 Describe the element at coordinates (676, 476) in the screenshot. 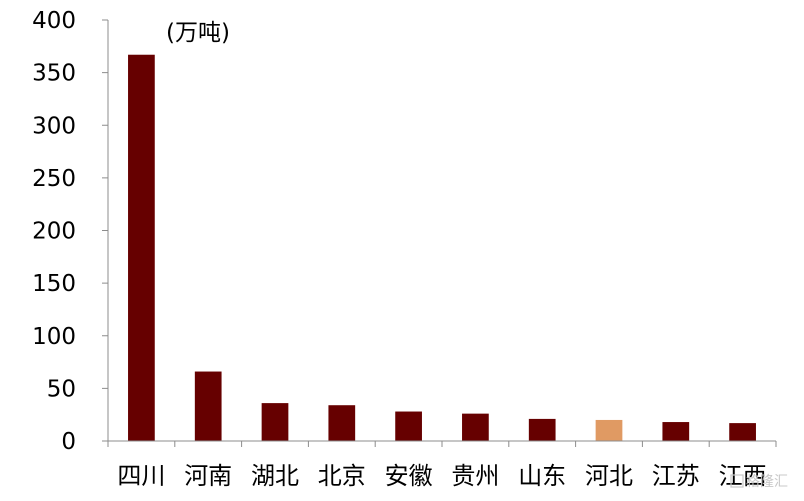

I see `x-category-label: 江苏` at that location.